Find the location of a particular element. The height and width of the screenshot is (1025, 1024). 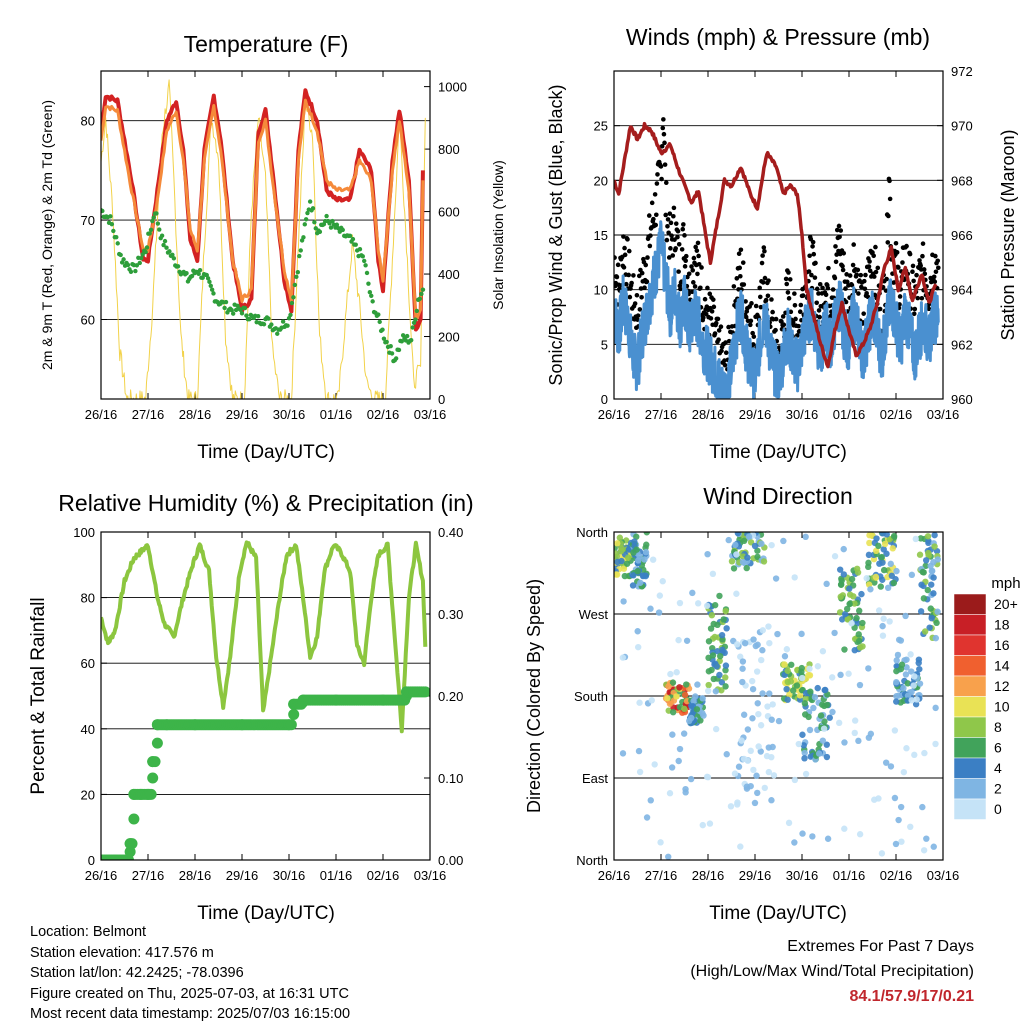

y2-tick-label: 0.00 is located at coordinates (450, 860).